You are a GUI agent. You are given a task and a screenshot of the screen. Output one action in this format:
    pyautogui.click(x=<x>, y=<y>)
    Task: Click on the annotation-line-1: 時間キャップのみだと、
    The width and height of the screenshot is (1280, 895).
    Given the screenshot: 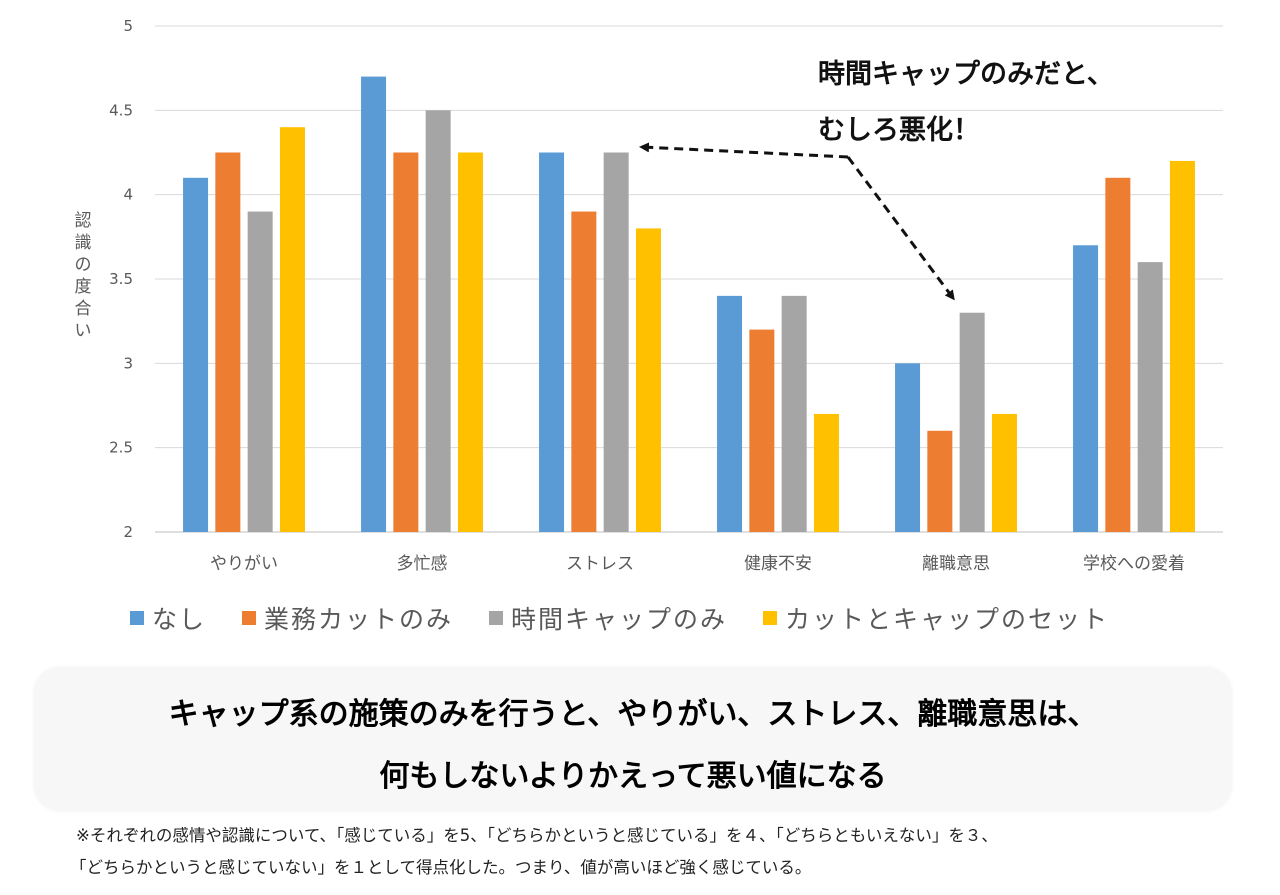 What is the action you would take?
    pyautogui.click(x=966, y=74)
    